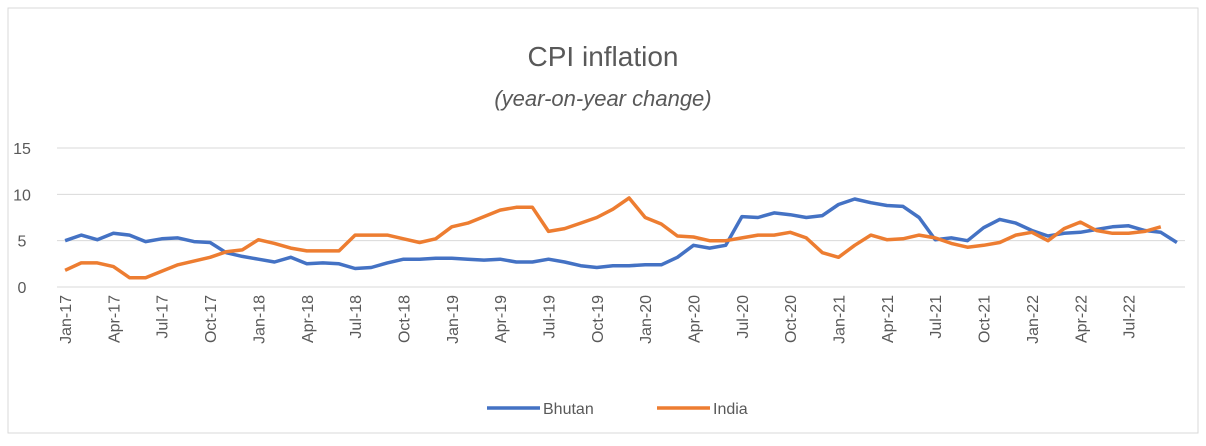 The image size is (1206, 446). Describe the element at coordinates (791, 319) in the screenshot. I see `x-tick-label: Oct-20` at that location.